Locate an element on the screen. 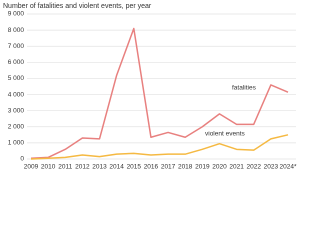 This screenshot has width=320, height=240. x-tick-label: 2020 is located at coordinates (219, 167).